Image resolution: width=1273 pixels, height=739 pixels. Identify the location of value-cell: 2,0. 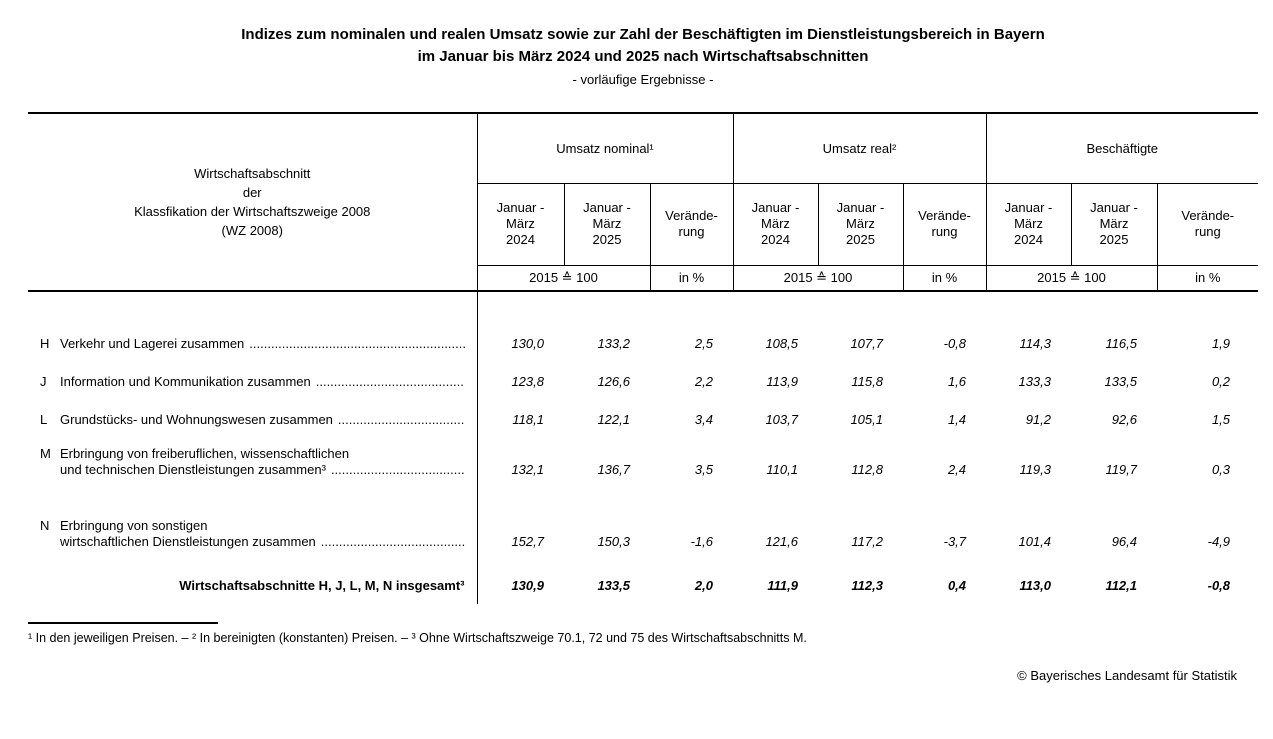
(703, 585).